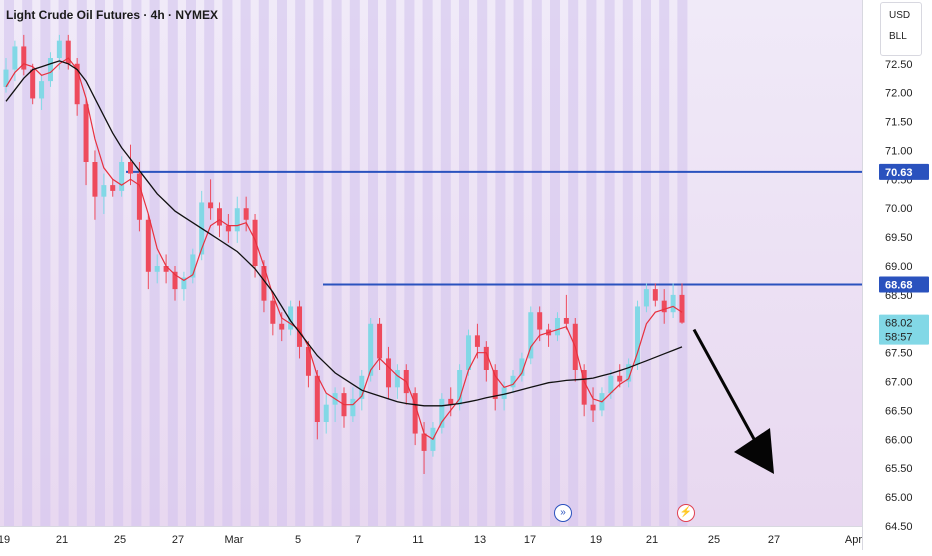  What do you see at coordinates (431, 538) in the screenshot?
I see `time-axis: 19 21 25 27 Mar 5 7 11 13 17 19 21 25 27 Apr` at bounding box center [431, 538].